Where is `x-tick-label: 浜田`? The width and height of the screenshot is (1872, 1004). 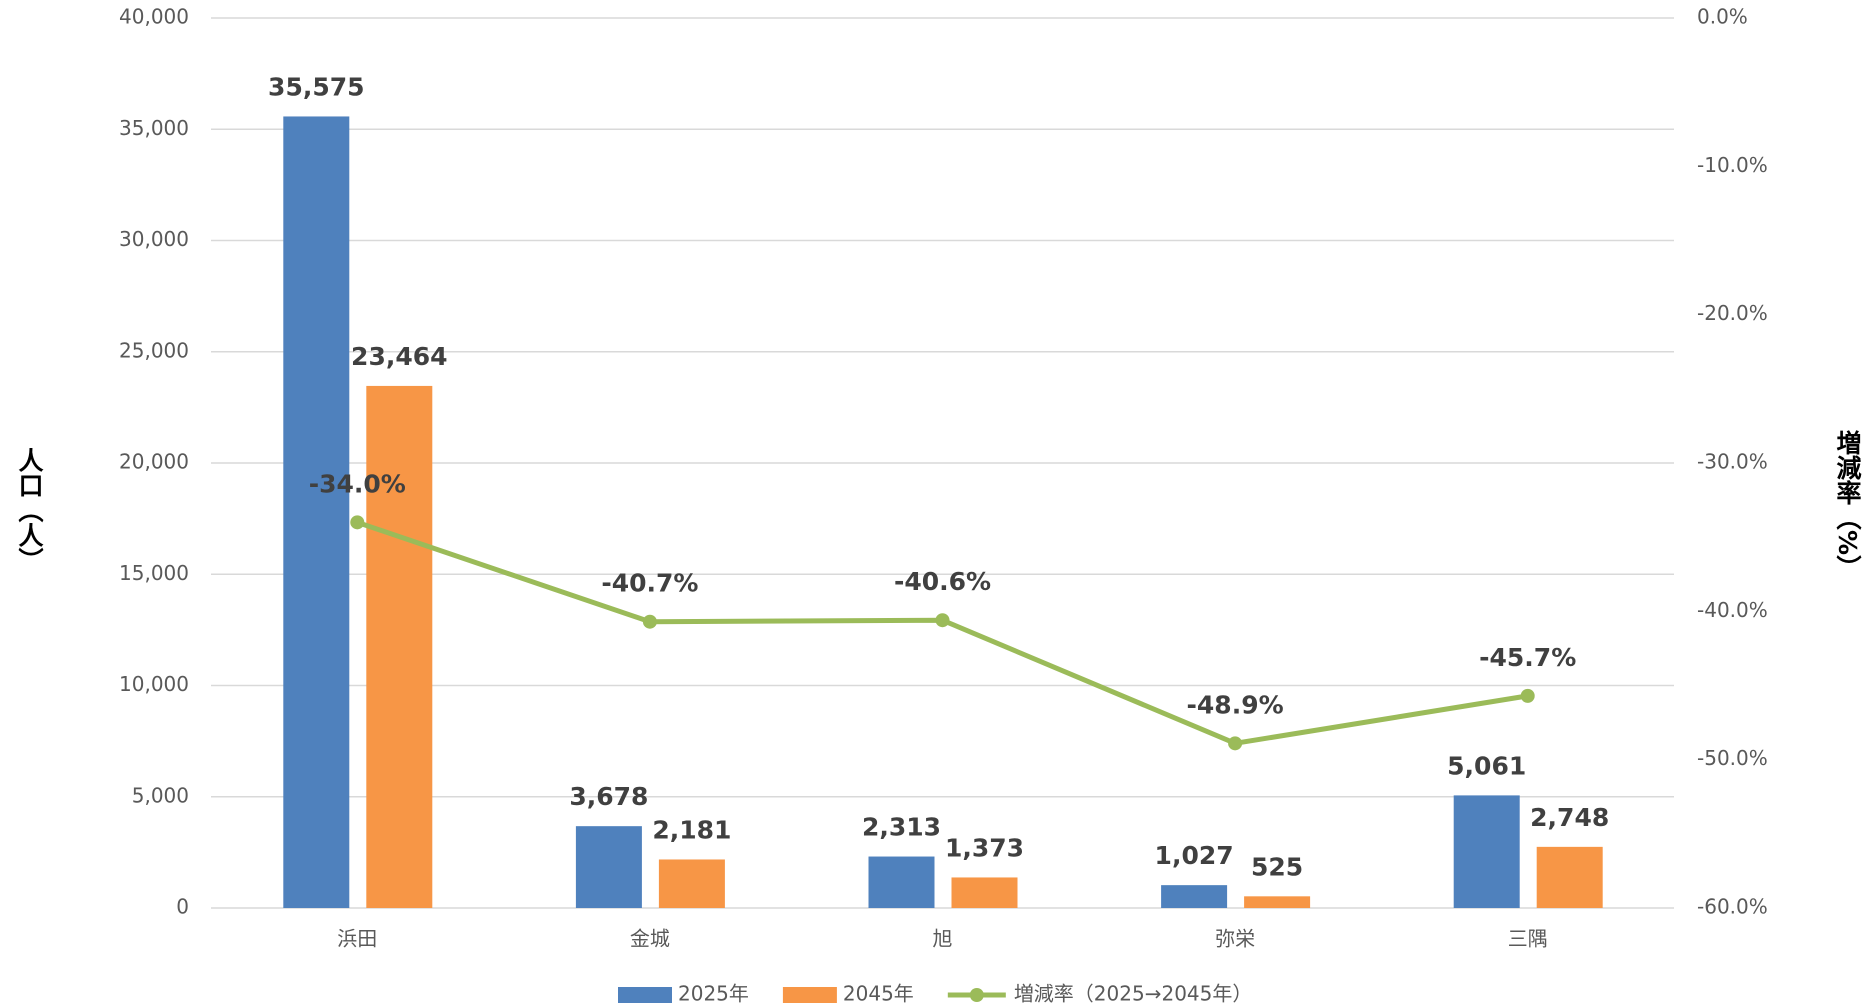 x-tick-label: 浜田 is located at coordinates (357, 939).